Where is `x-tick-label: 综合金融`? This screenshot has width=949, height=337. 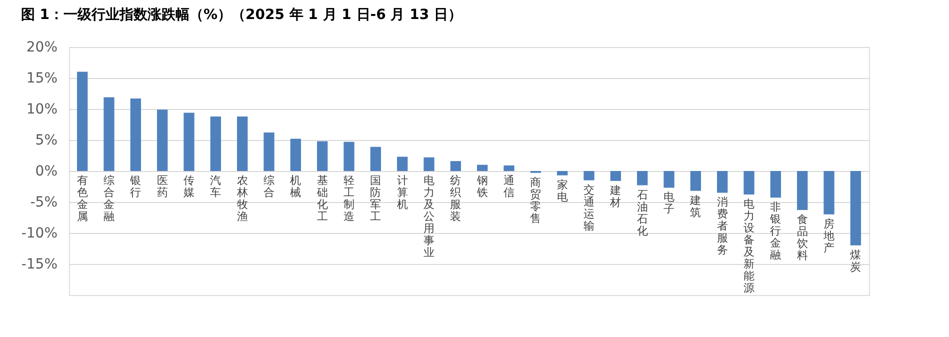
x-tick-label: 综合金融 is located at coordinates (109, 198).